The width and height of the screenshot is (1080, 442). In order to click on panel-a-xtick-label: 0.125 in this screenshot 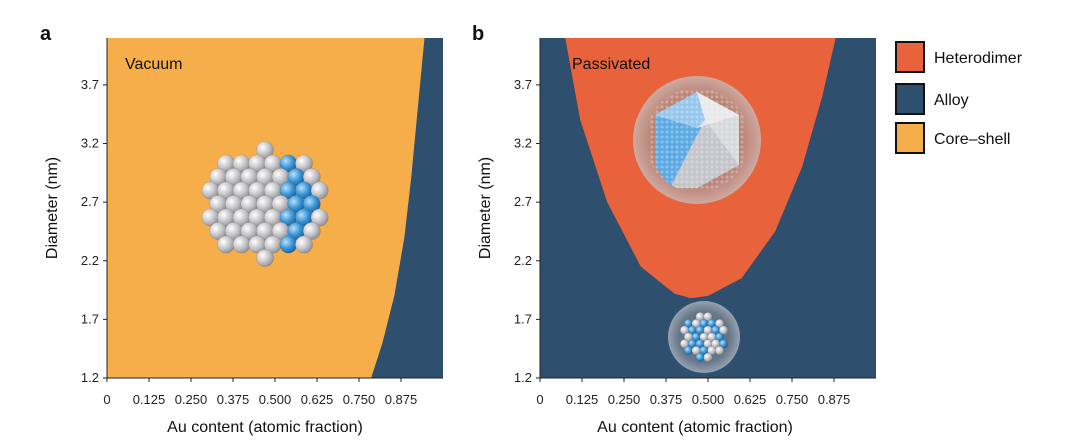, I will do `click(149, 399)`.